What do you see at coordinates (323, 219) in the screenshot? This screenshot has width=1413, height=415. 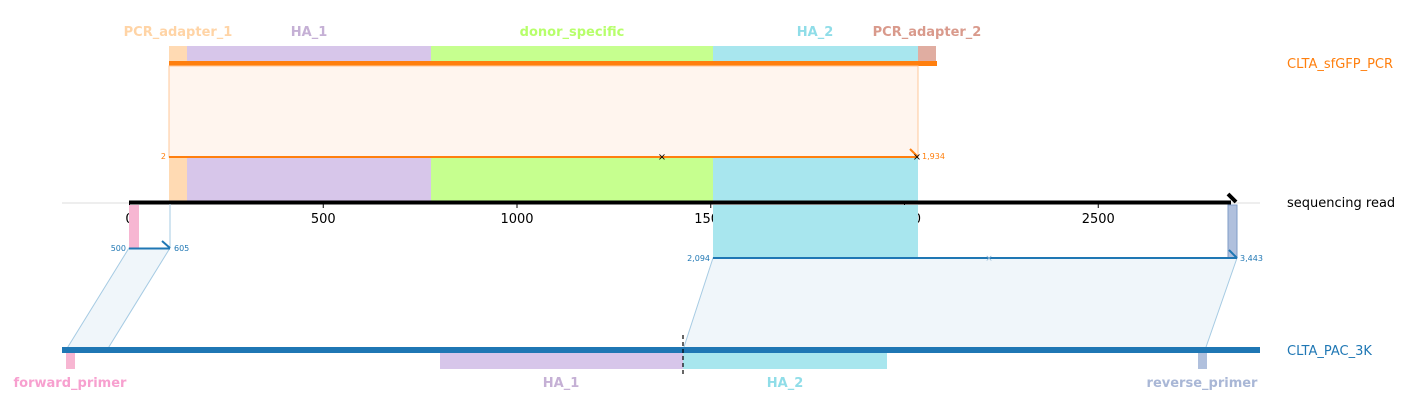 I see `read-tick-label: 500` at bounding box center [323, 219].